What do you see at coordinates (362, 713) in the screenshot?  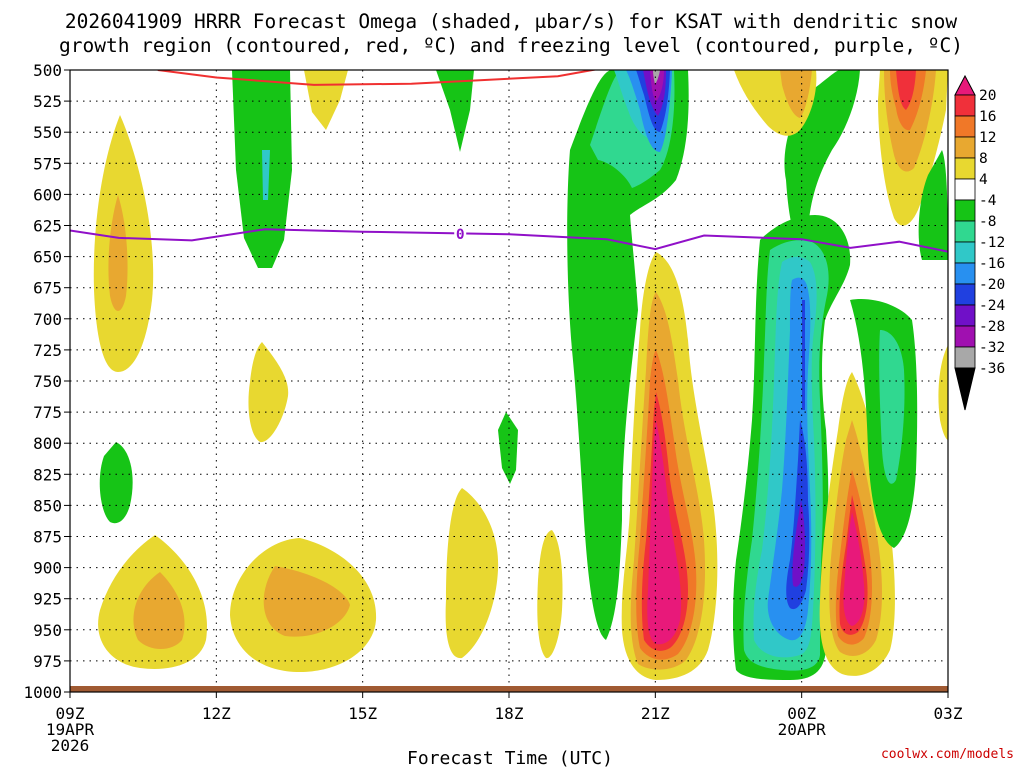 I see `x-tick-label: 15Z` at bounding box center [362, 713].